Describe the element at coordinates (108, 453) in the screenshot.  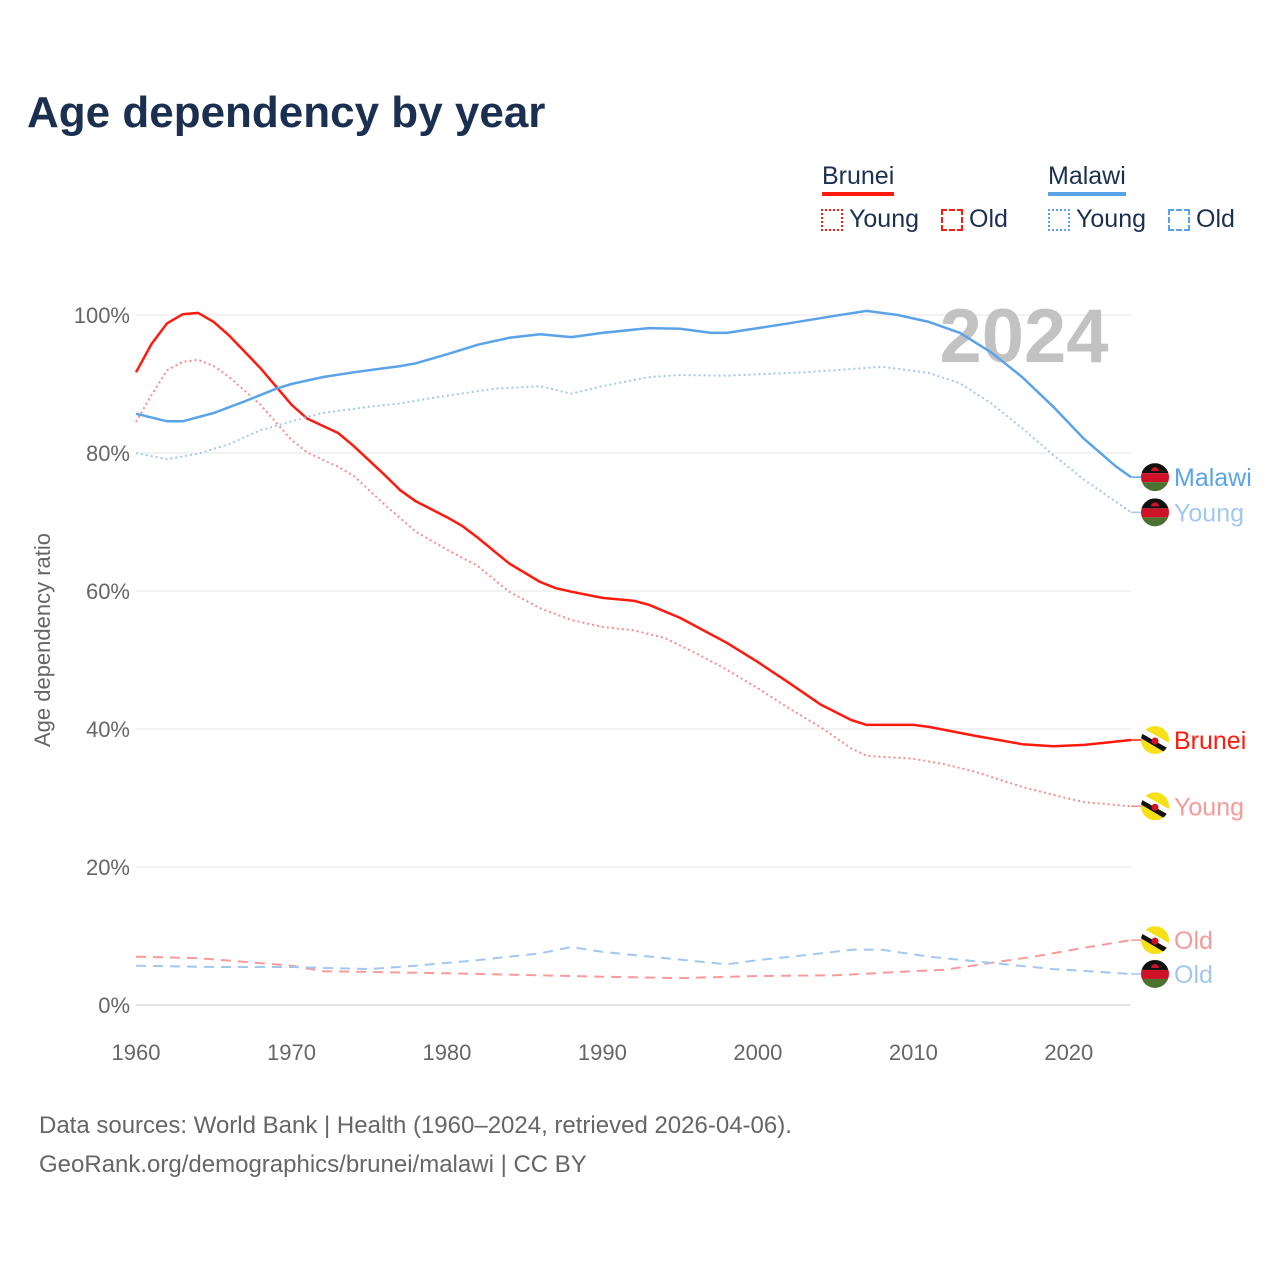
I see `y-tick-label: 80%` at that location.